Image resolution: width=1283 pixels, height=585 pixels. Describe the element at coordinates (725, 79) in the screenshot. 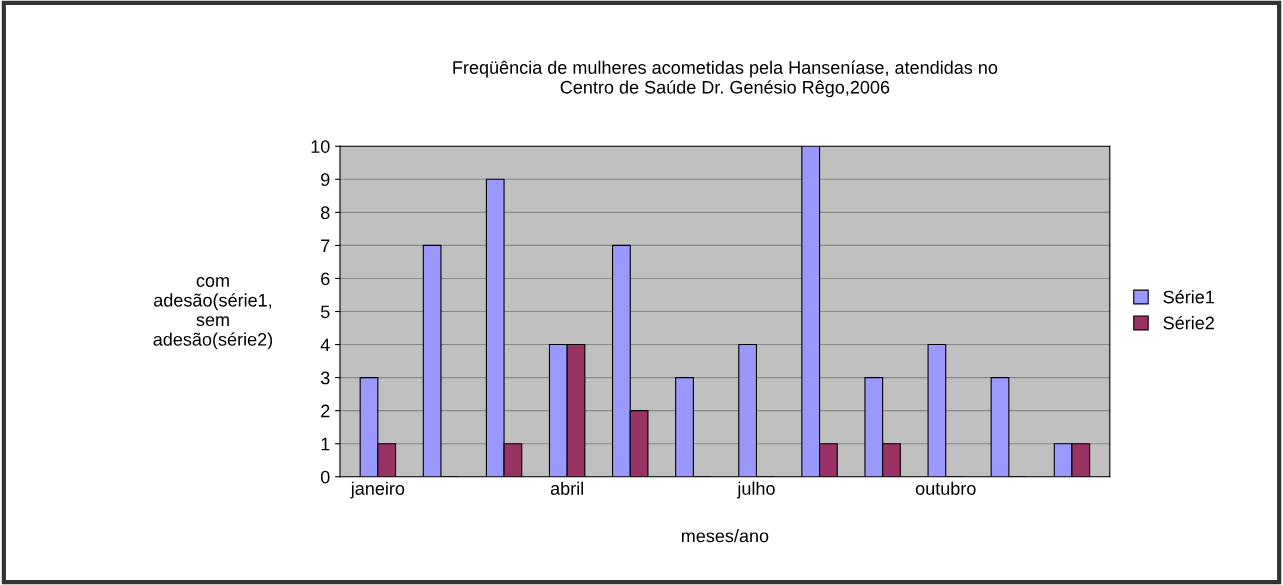

I see `chart-title: Freqüência de mulheres acometidas pela Hanseníase, atendidas no Centro de Saúde Dr. Genésio Rêgo,2006` at that location.